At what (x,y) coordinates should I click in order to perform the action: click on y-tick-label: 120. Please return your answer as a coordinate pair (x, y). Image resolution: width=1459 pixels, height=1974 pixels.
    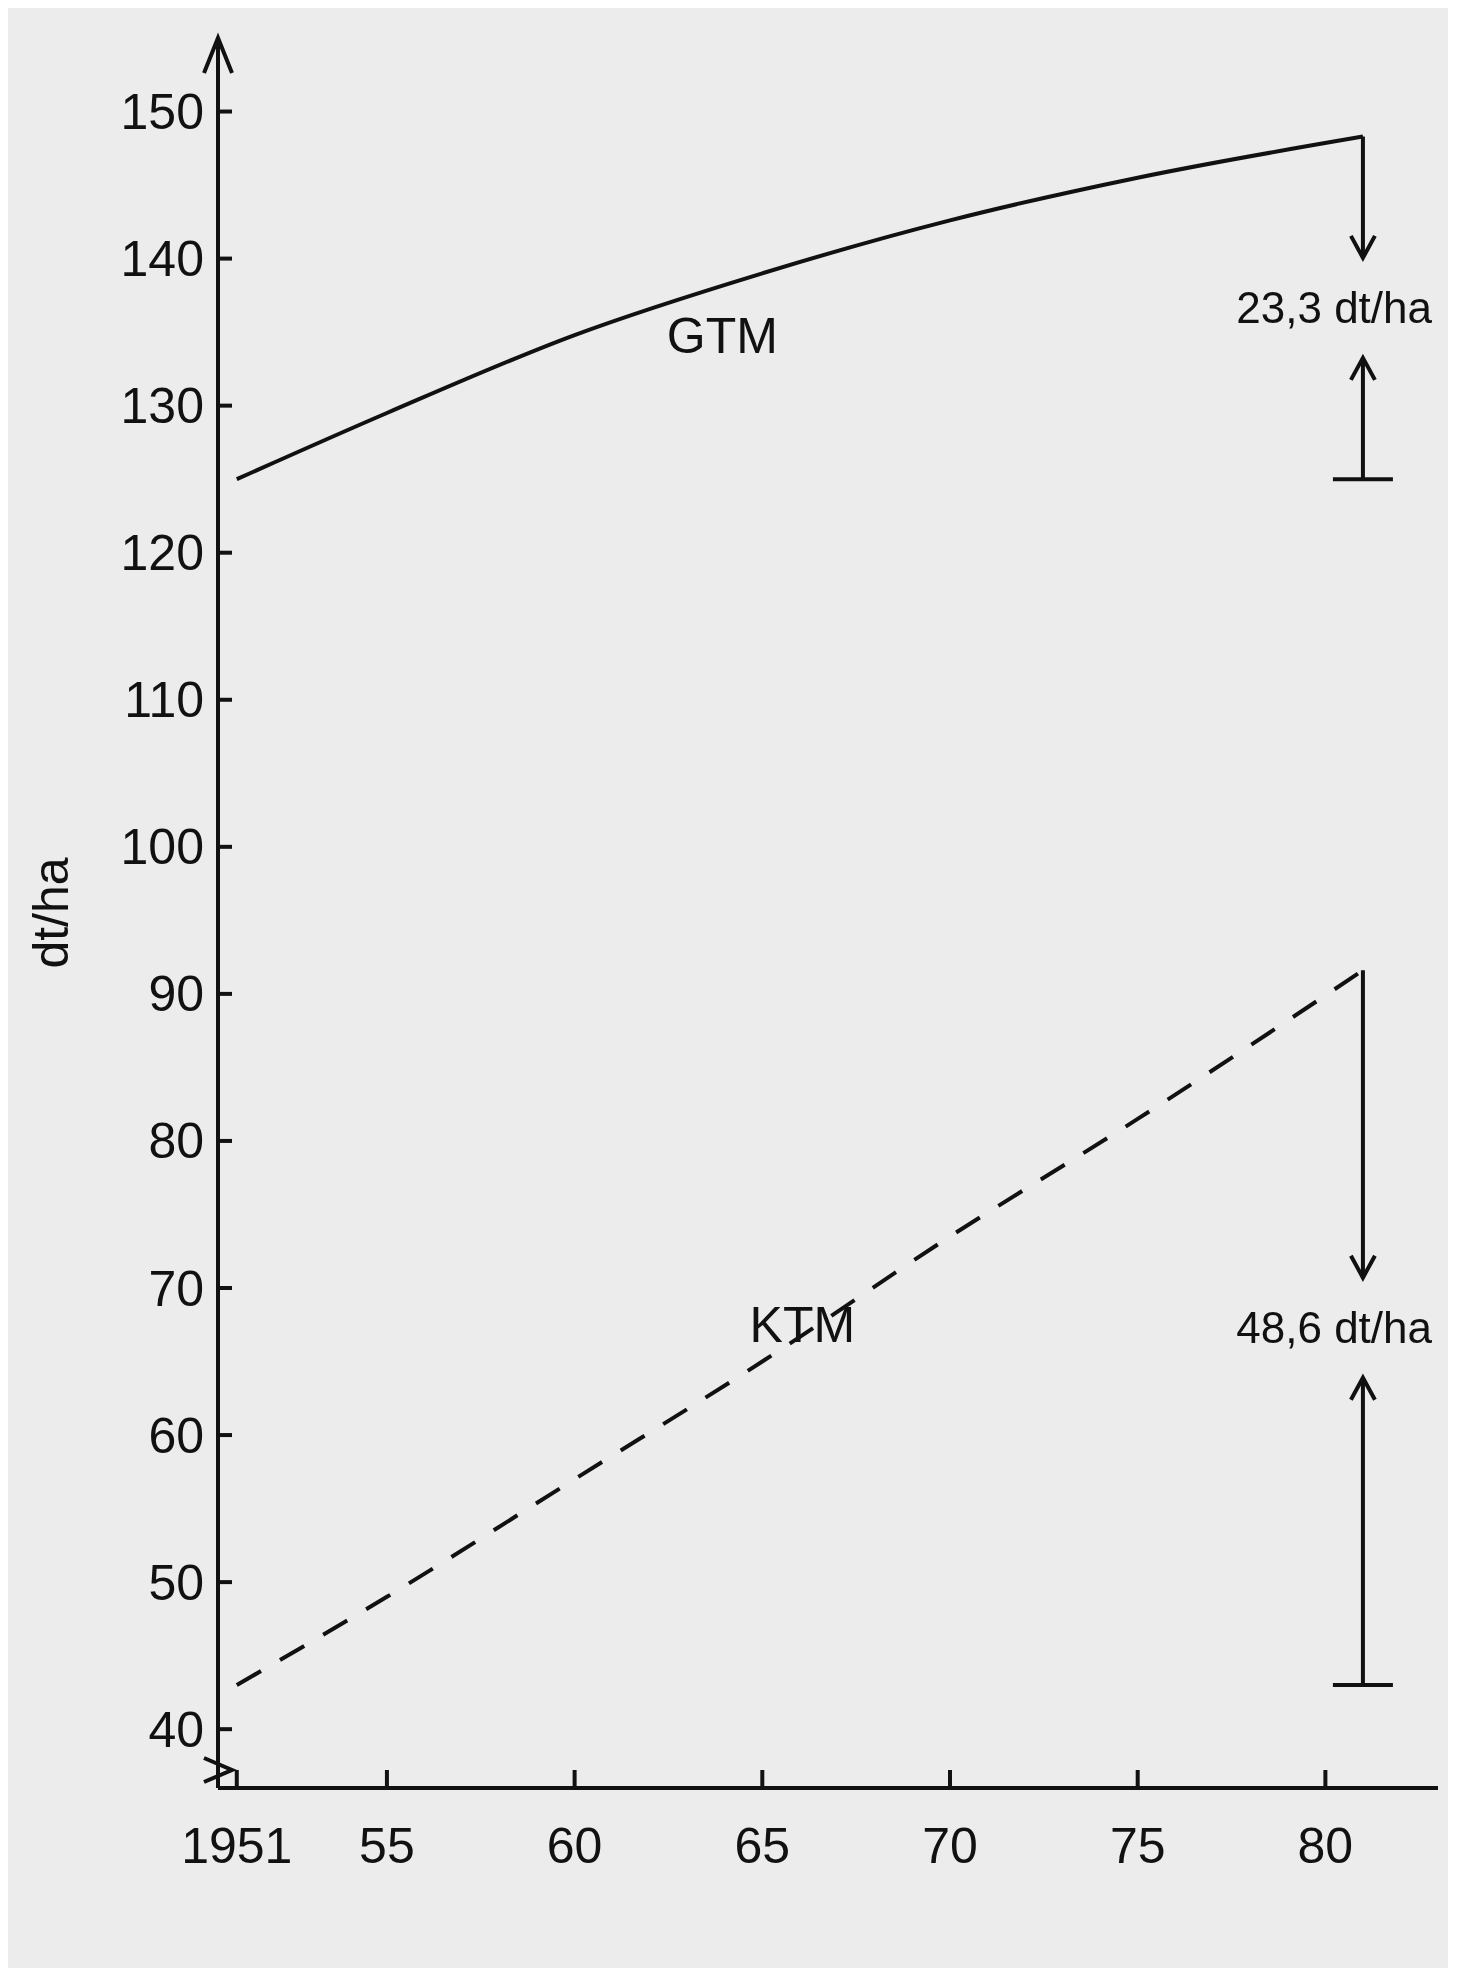
    Looking at the image, I should click on (162, 553).